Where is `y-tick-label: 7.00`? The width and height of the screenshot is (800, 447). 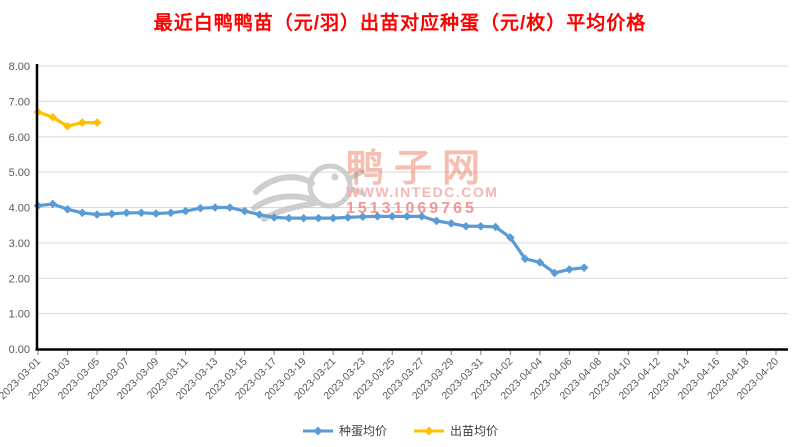
y-tick-label: 7.00 is located at coordinates (19, 102).